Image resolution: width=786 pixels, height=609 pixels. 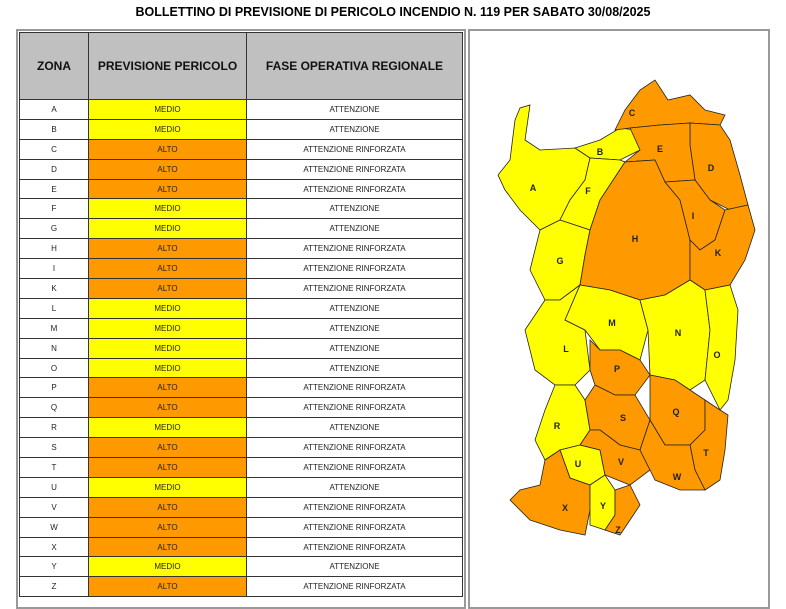 I want to click on table-row: B MEDIO ATTENZIONE, so click(x=241, y=129).